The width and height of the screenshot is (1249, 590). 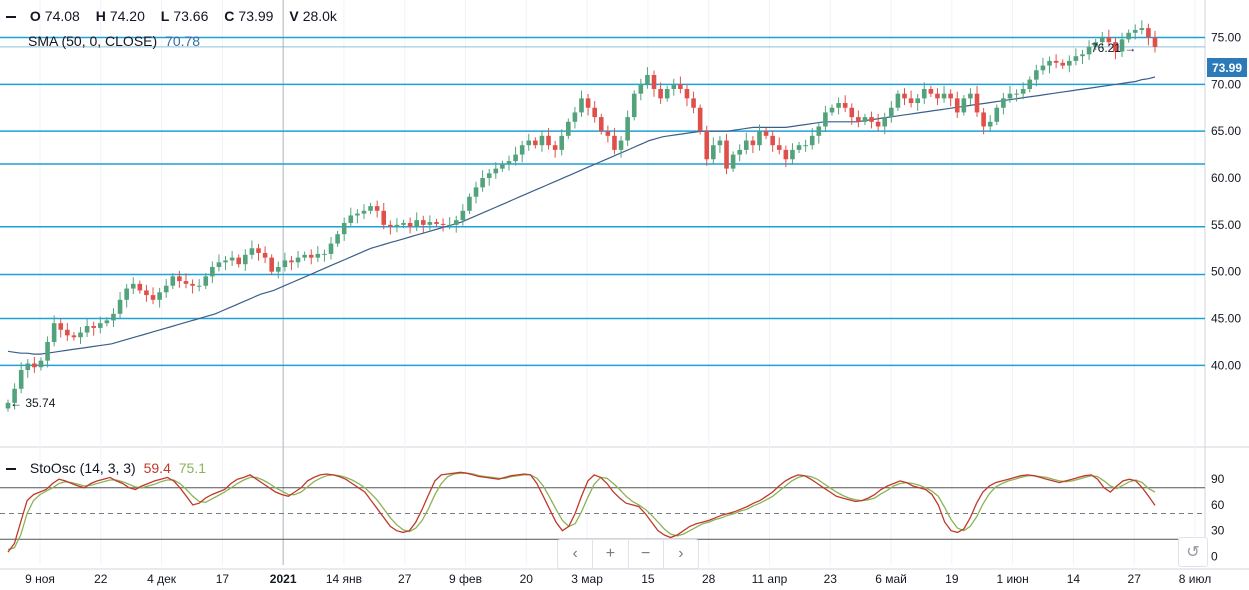 What do you see at coordinates (681, 553) in the screenshot?
I see `scroll-right-button: ›` at bounding box center [681, 553].